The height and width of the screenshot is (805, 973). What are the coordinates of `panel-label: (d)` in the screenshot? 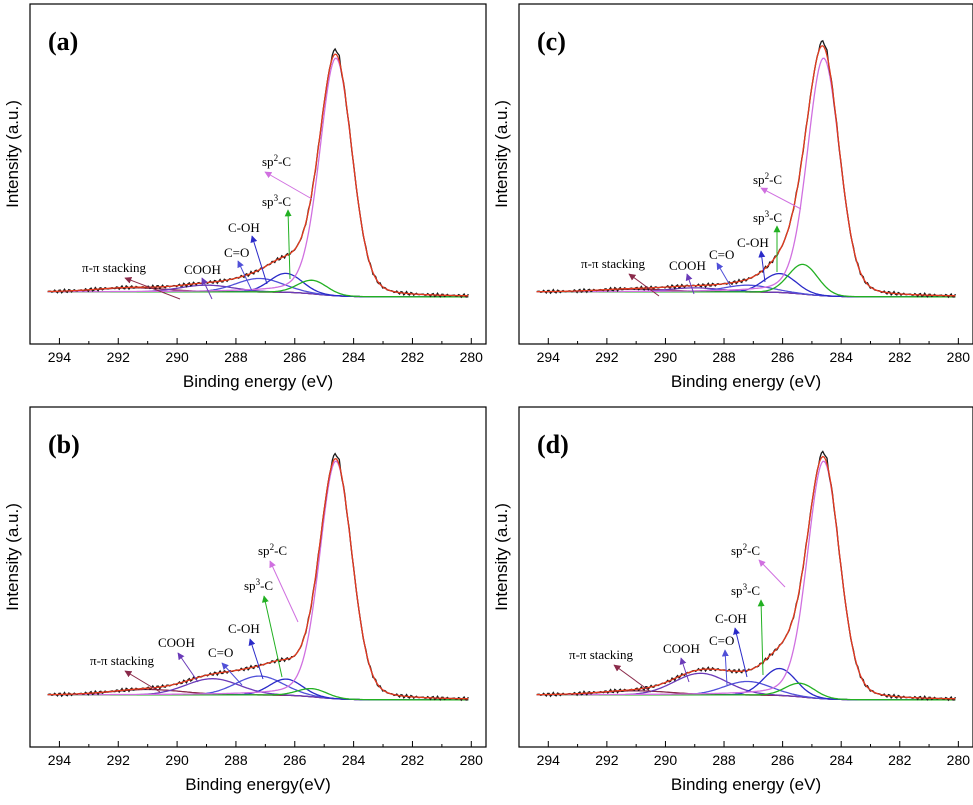 It's located at (553, 444).